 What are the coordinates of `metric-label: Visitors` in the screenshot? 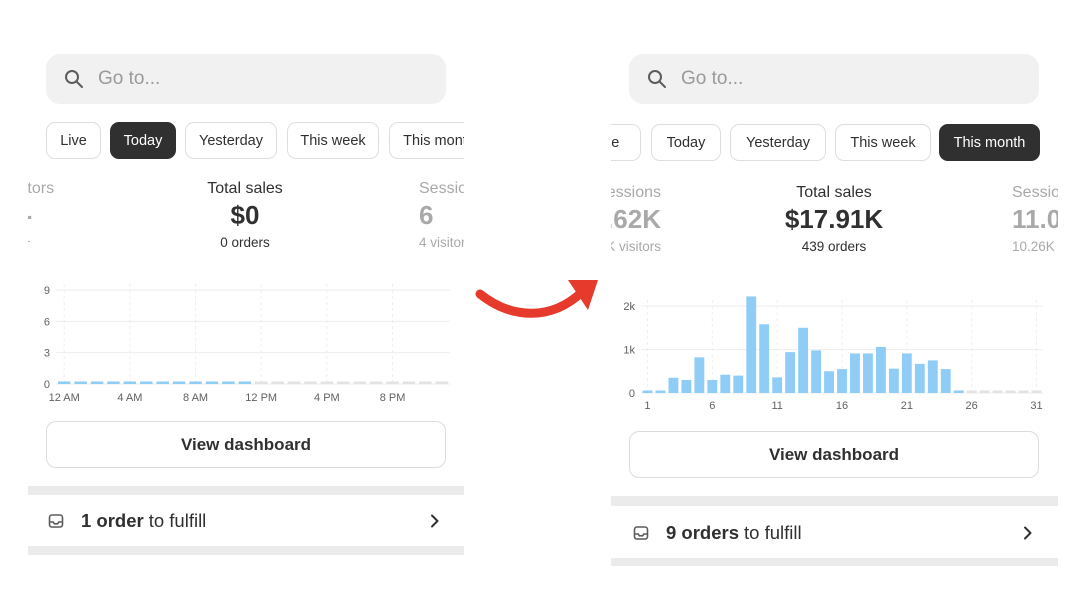 It's located at (41, 188).